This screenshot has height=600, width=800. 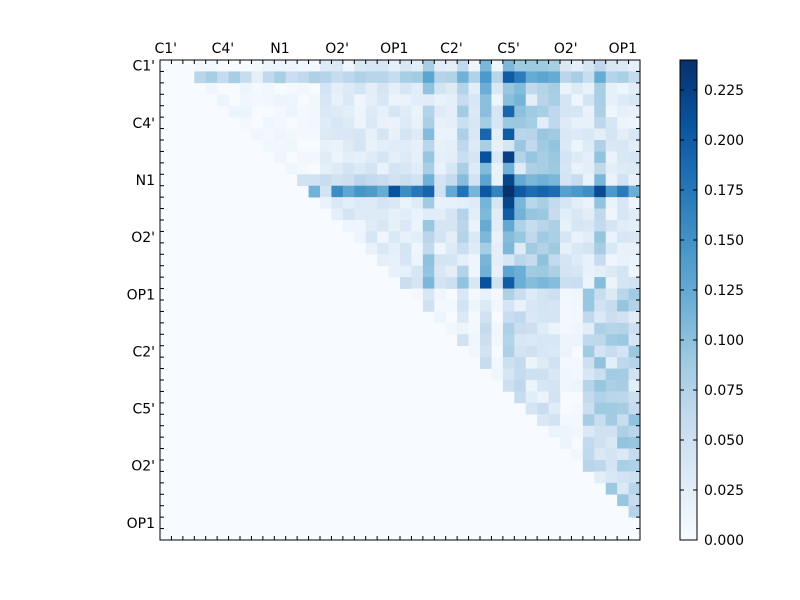 What do you see at coordinates (395, 49) in the screenshot?
I see `x-tick-labels: C1' C4' N1 O2' OP1 C2' C5' O2' OP1` at bounding box center [395, 49].